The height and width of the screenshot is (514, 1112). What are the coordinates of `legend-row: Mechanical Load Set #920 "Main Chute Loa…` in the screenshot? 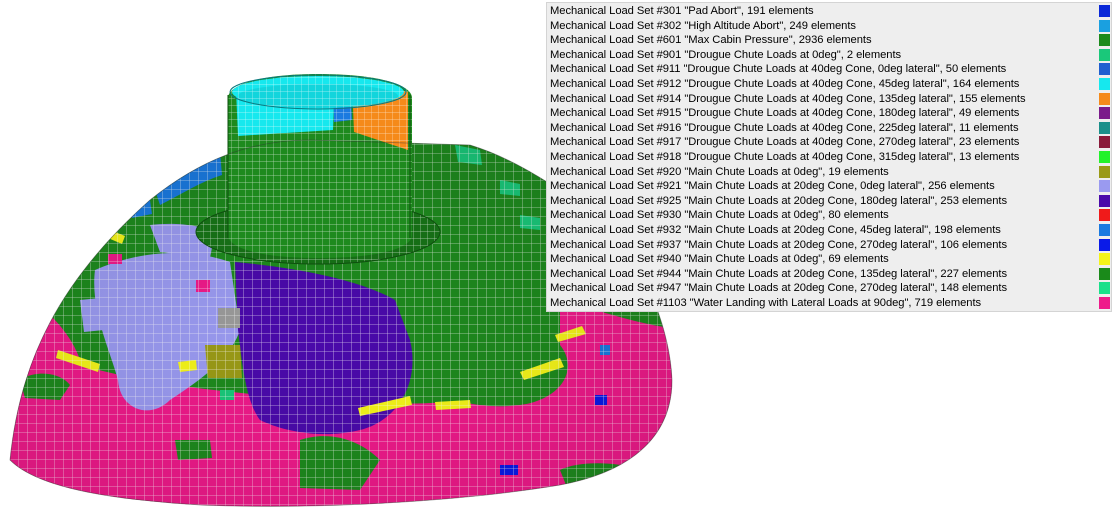 It's located at (829, 172).